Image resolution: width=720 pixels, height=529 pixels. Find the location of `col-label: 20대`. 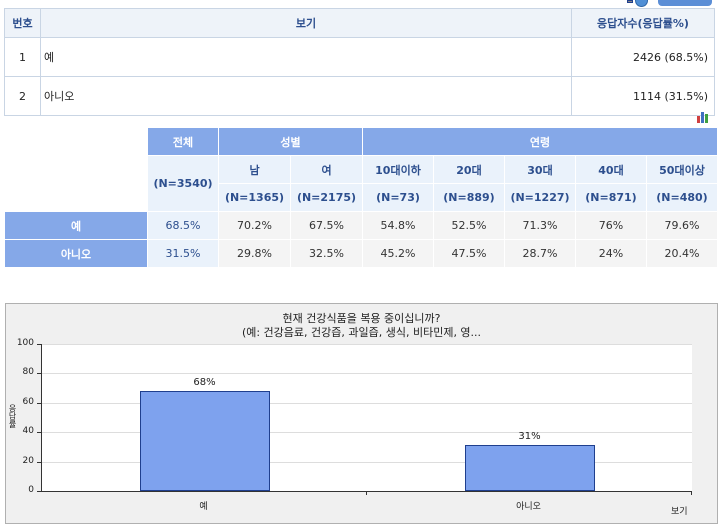

col-label: 20대 is located at coordinates (469, 169).